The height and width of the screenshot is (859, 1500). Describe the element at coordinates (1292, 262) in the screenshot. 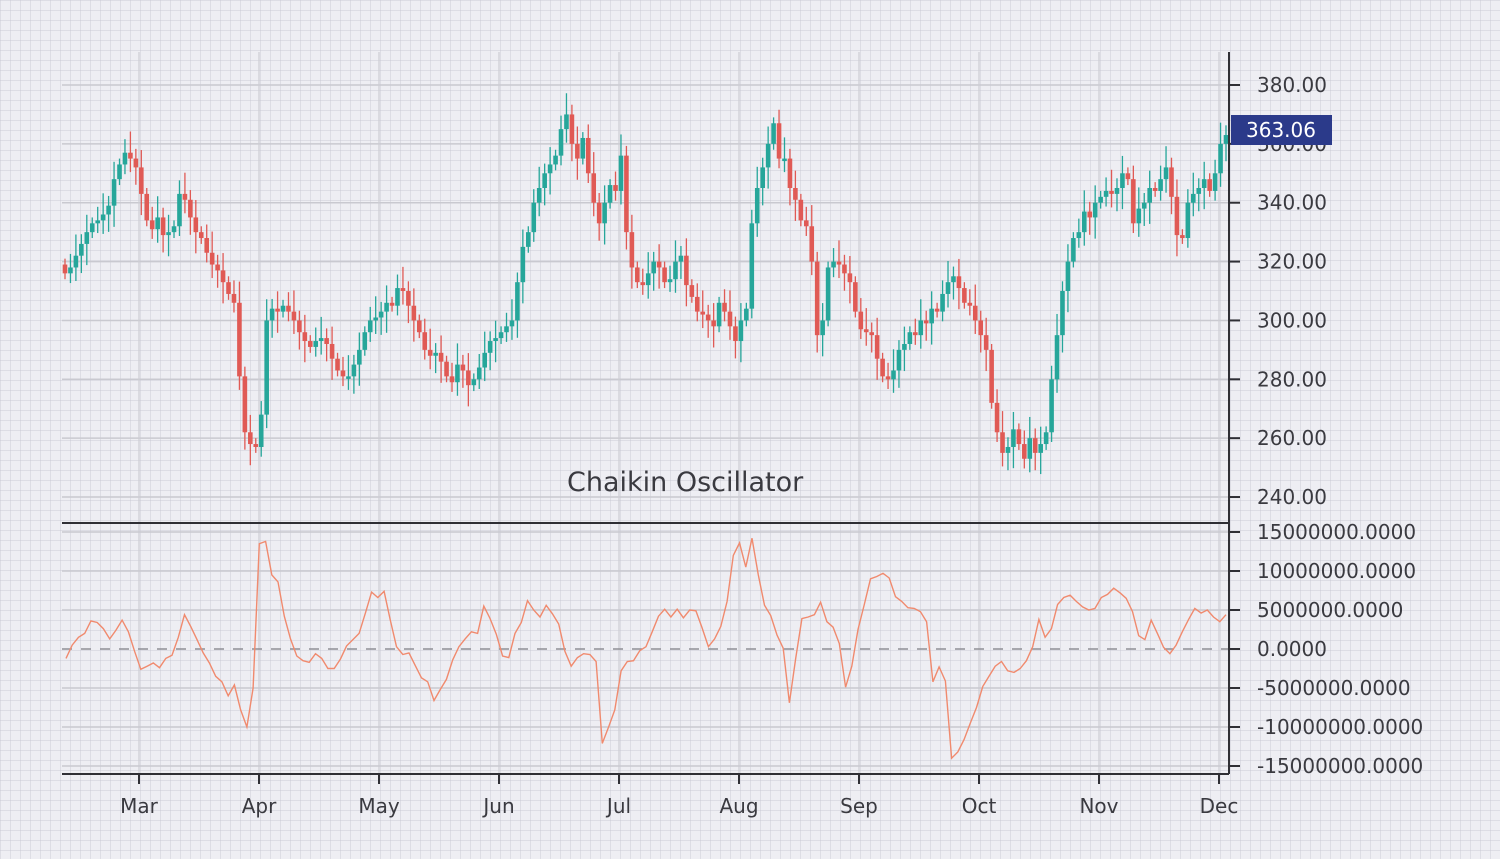

I see `price-tick-label: 320.00` at that location.